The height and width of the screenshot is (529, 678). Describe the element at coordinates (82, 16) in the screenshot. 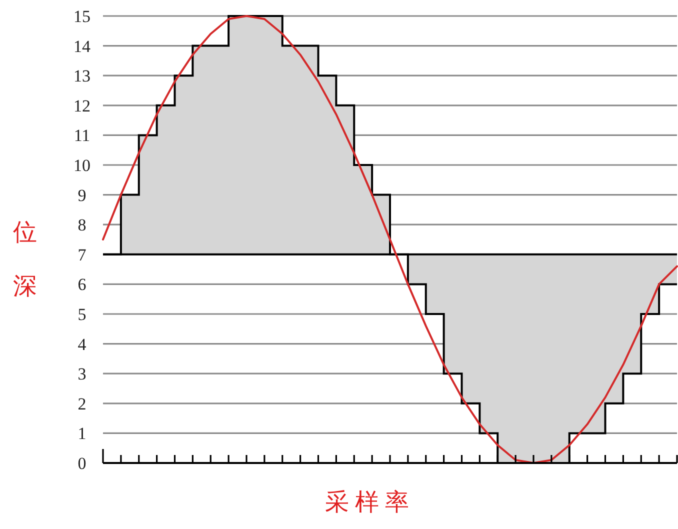

I see `y-tick-label: 15` at that location.